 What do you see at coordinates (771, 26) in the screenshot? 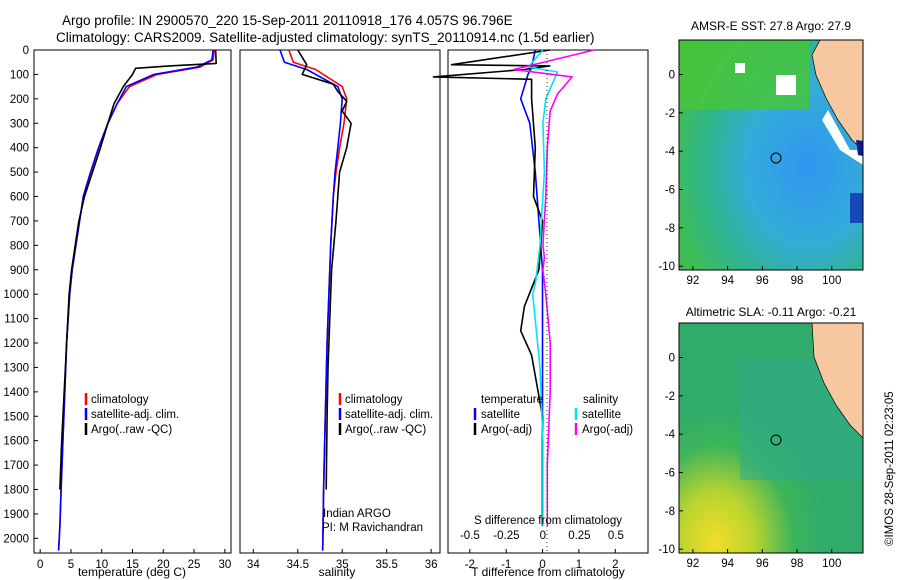
I see `sst-map-title: AMSR-E SST: 27.8 Argo: 27.9` at bounding box center [771, 26].